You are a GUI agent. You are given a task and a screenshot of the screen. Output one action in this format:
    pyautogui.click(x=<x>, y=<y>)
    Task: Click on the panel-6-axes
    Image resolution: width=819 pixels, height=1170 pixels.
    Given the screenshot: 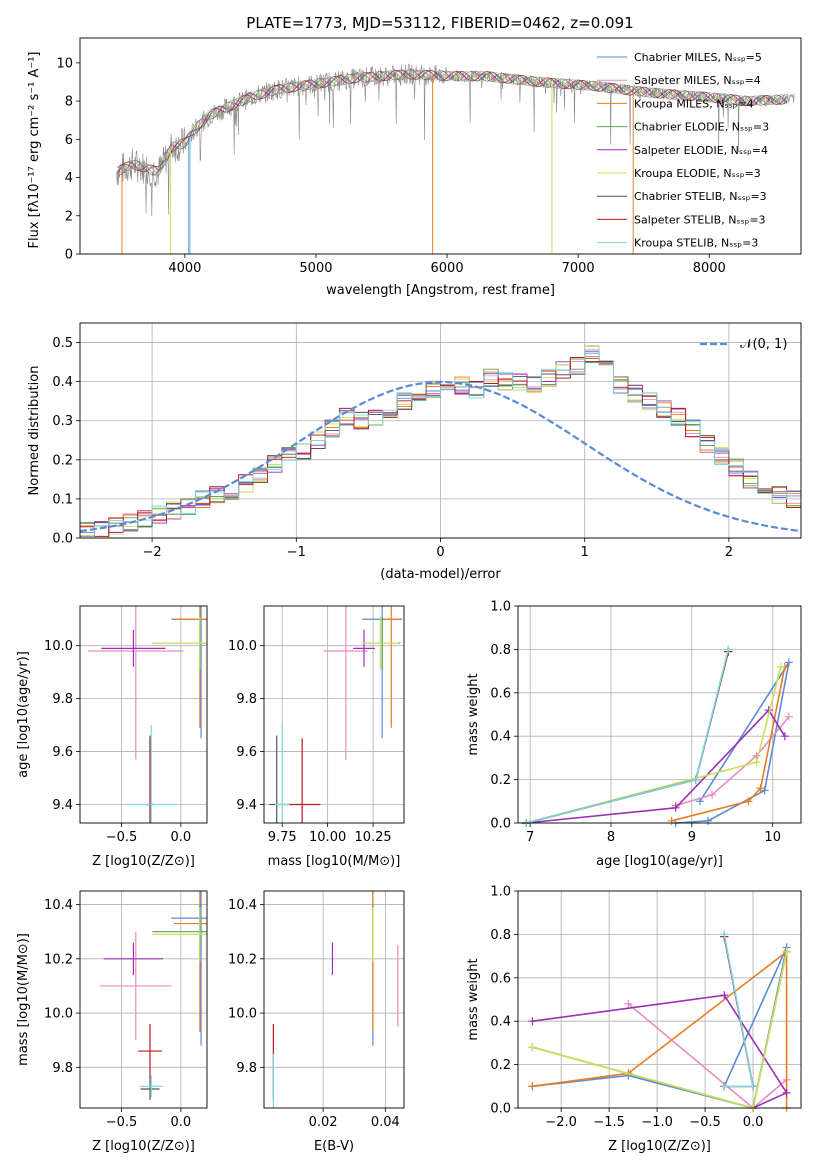 What is the action you would take?
    pyautogui.click(x=332, y=1001)
    